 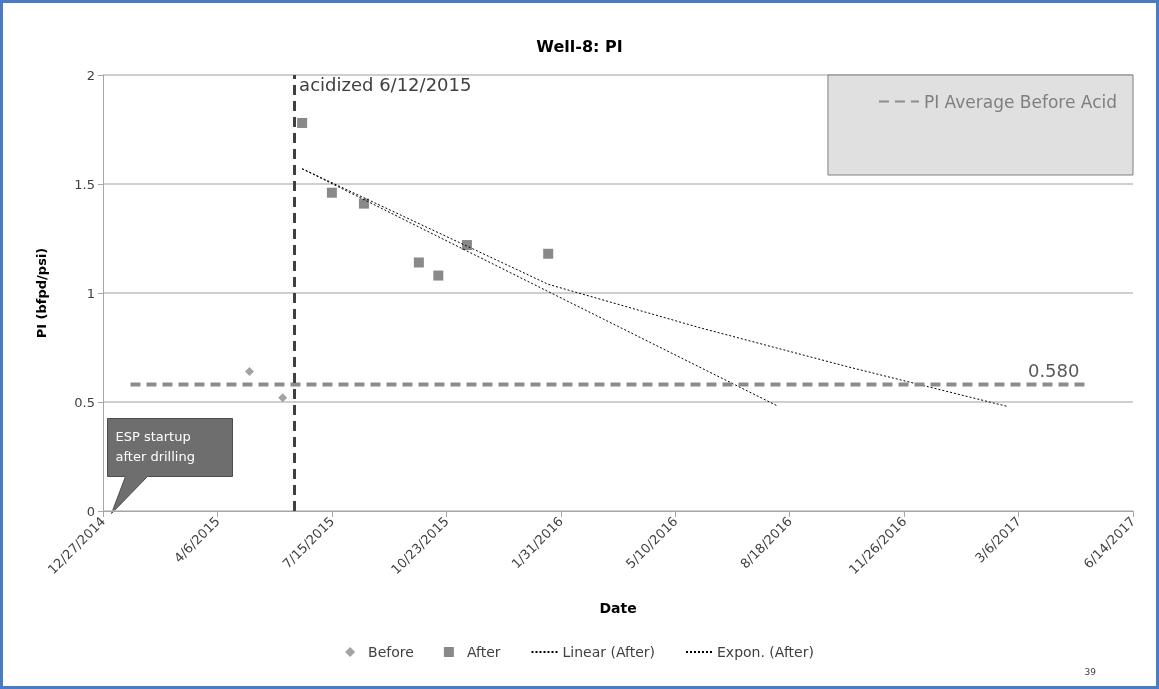 I want to click on y-tick-label: 1.5, so click(x=84, y=184).